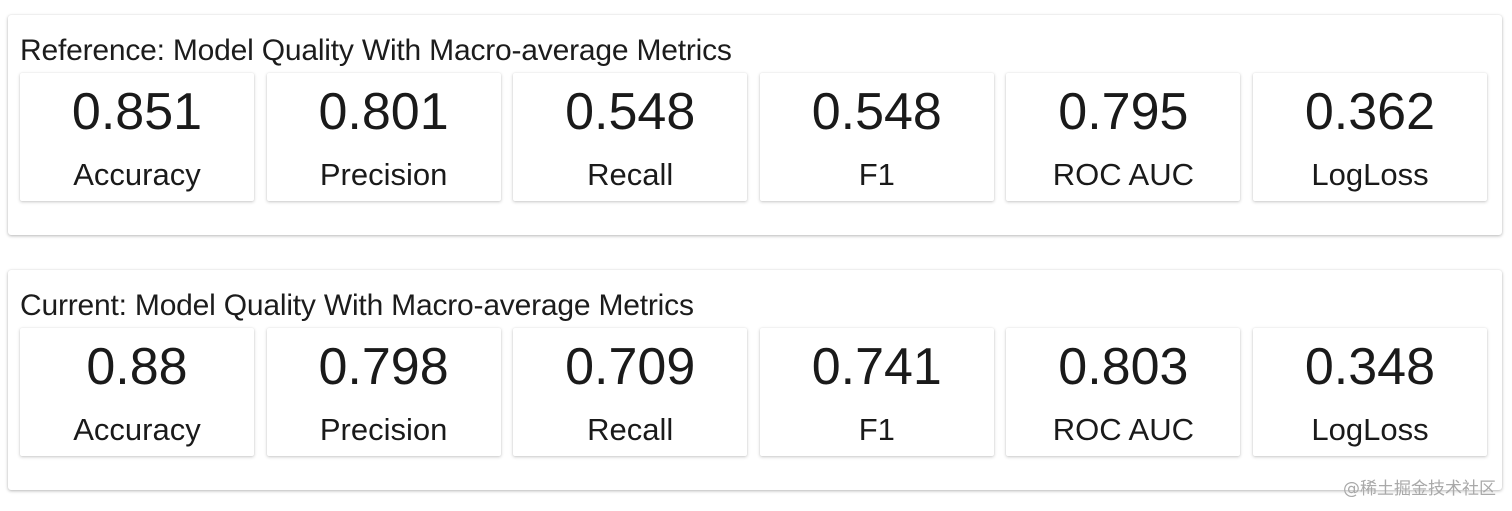 The image size is (1512, 511). What do you see at coordinates (1123, 367) in the screenshot?
I see `metric-value: 0.803` at bounding box center [1123, 367].